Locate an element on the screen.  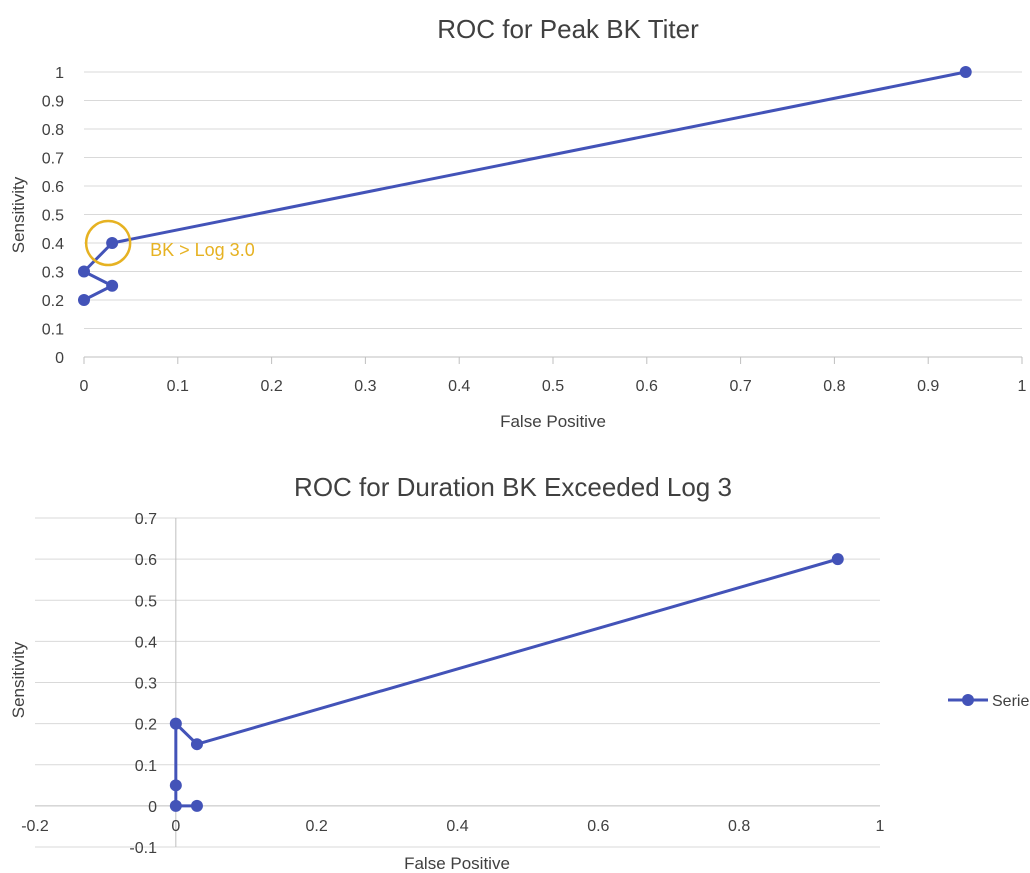
y-tick-labels: -0.1 0 0.1 0.2 0.3 0.4 0.5 0.6 0.7 is located at coordinates (143, 684).